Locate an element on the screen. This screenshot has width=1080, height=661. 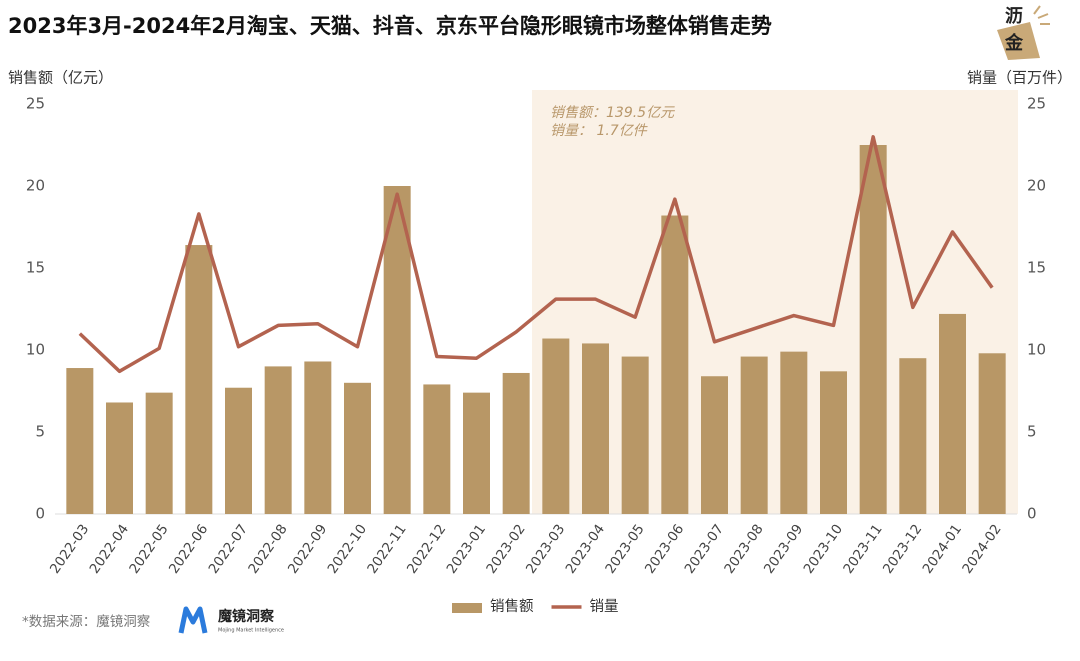
x-tick-label: 2022-09 is located at coordinates (307, 548).